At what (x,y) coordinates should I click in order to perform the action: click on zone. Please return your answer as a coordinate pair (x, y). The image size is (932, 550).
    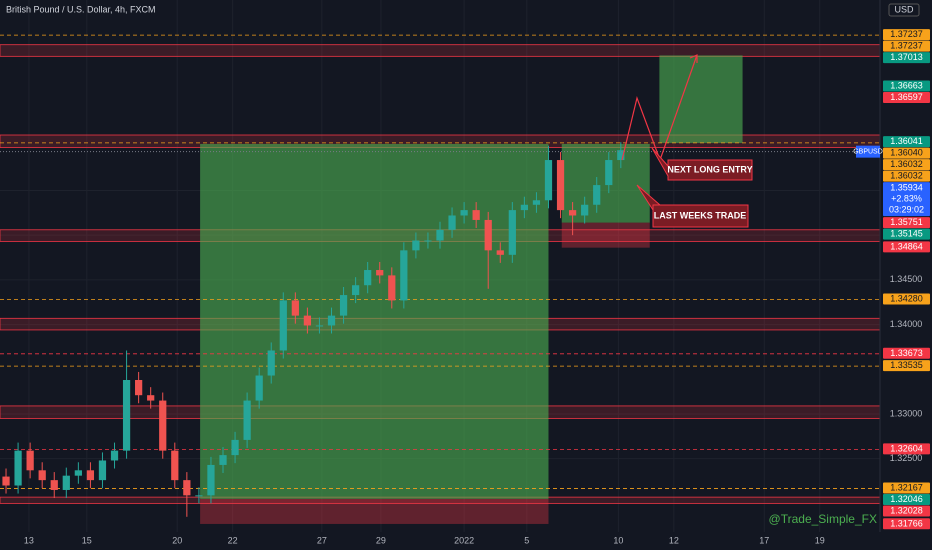
    Looking at the image, I should click on (440, 50).